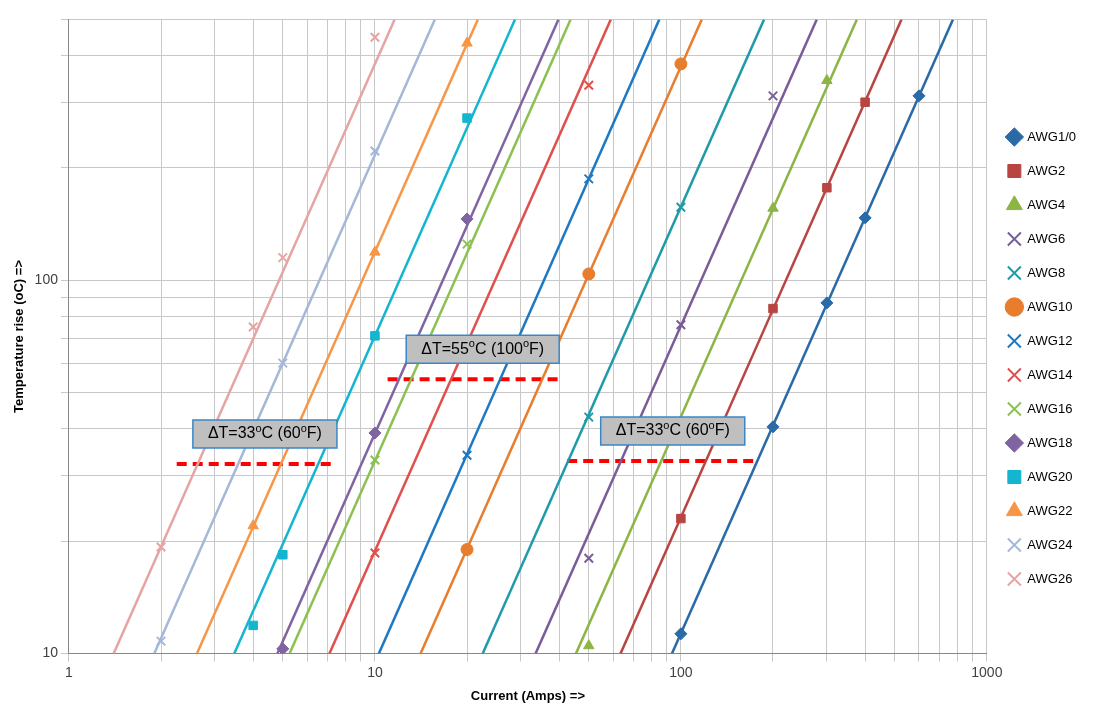  I want to click on x-tick-label: 100, so click(681, 671).